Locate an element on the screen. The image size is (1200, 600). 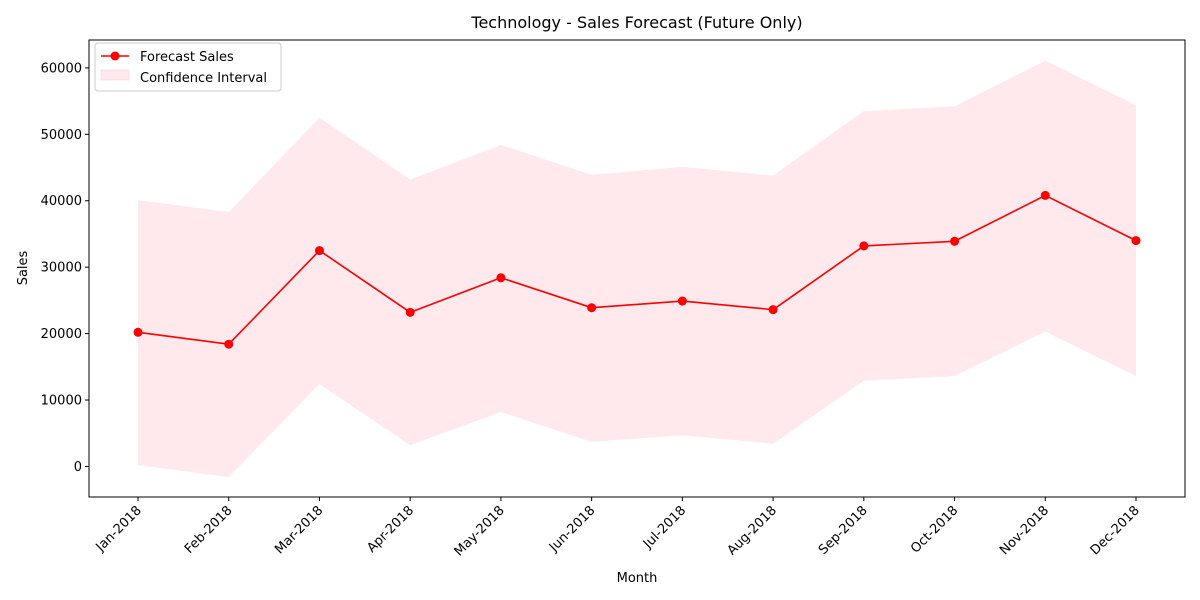
legend-forecast-marker-swatch is located at coordinates (115, 56).